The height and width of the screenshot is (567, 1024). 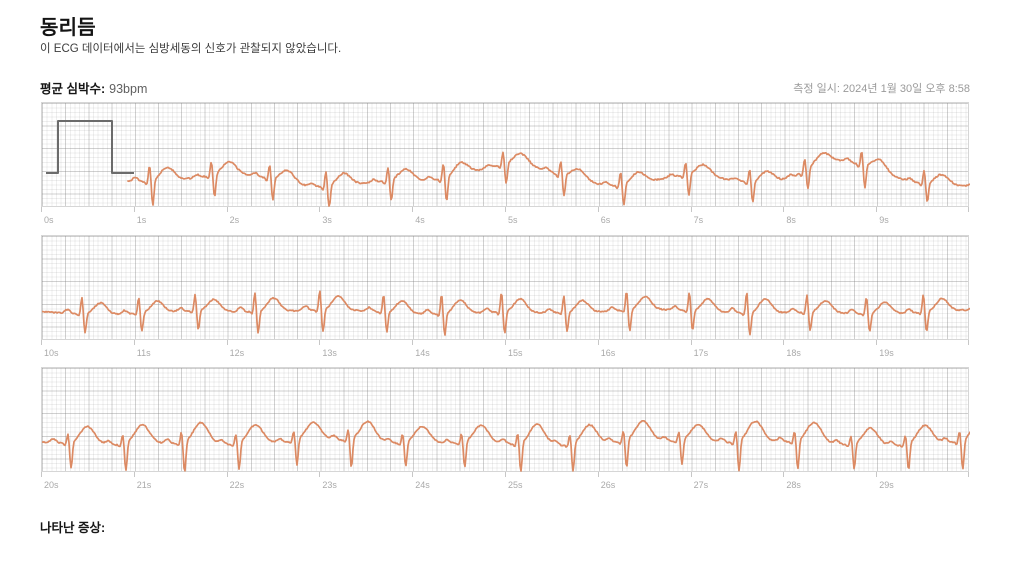 What do you see at coordinates (237, 485) in the screenshot?
I see `tick-label: 22s` at bounding box center [237, 485].